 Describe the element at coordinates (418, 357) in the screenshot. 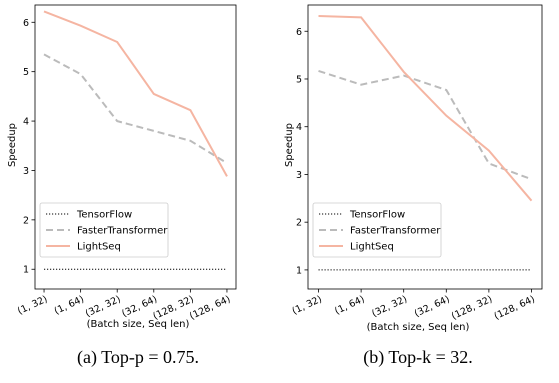

I see `caption-b: (b) Top-k = 32.` at that location.